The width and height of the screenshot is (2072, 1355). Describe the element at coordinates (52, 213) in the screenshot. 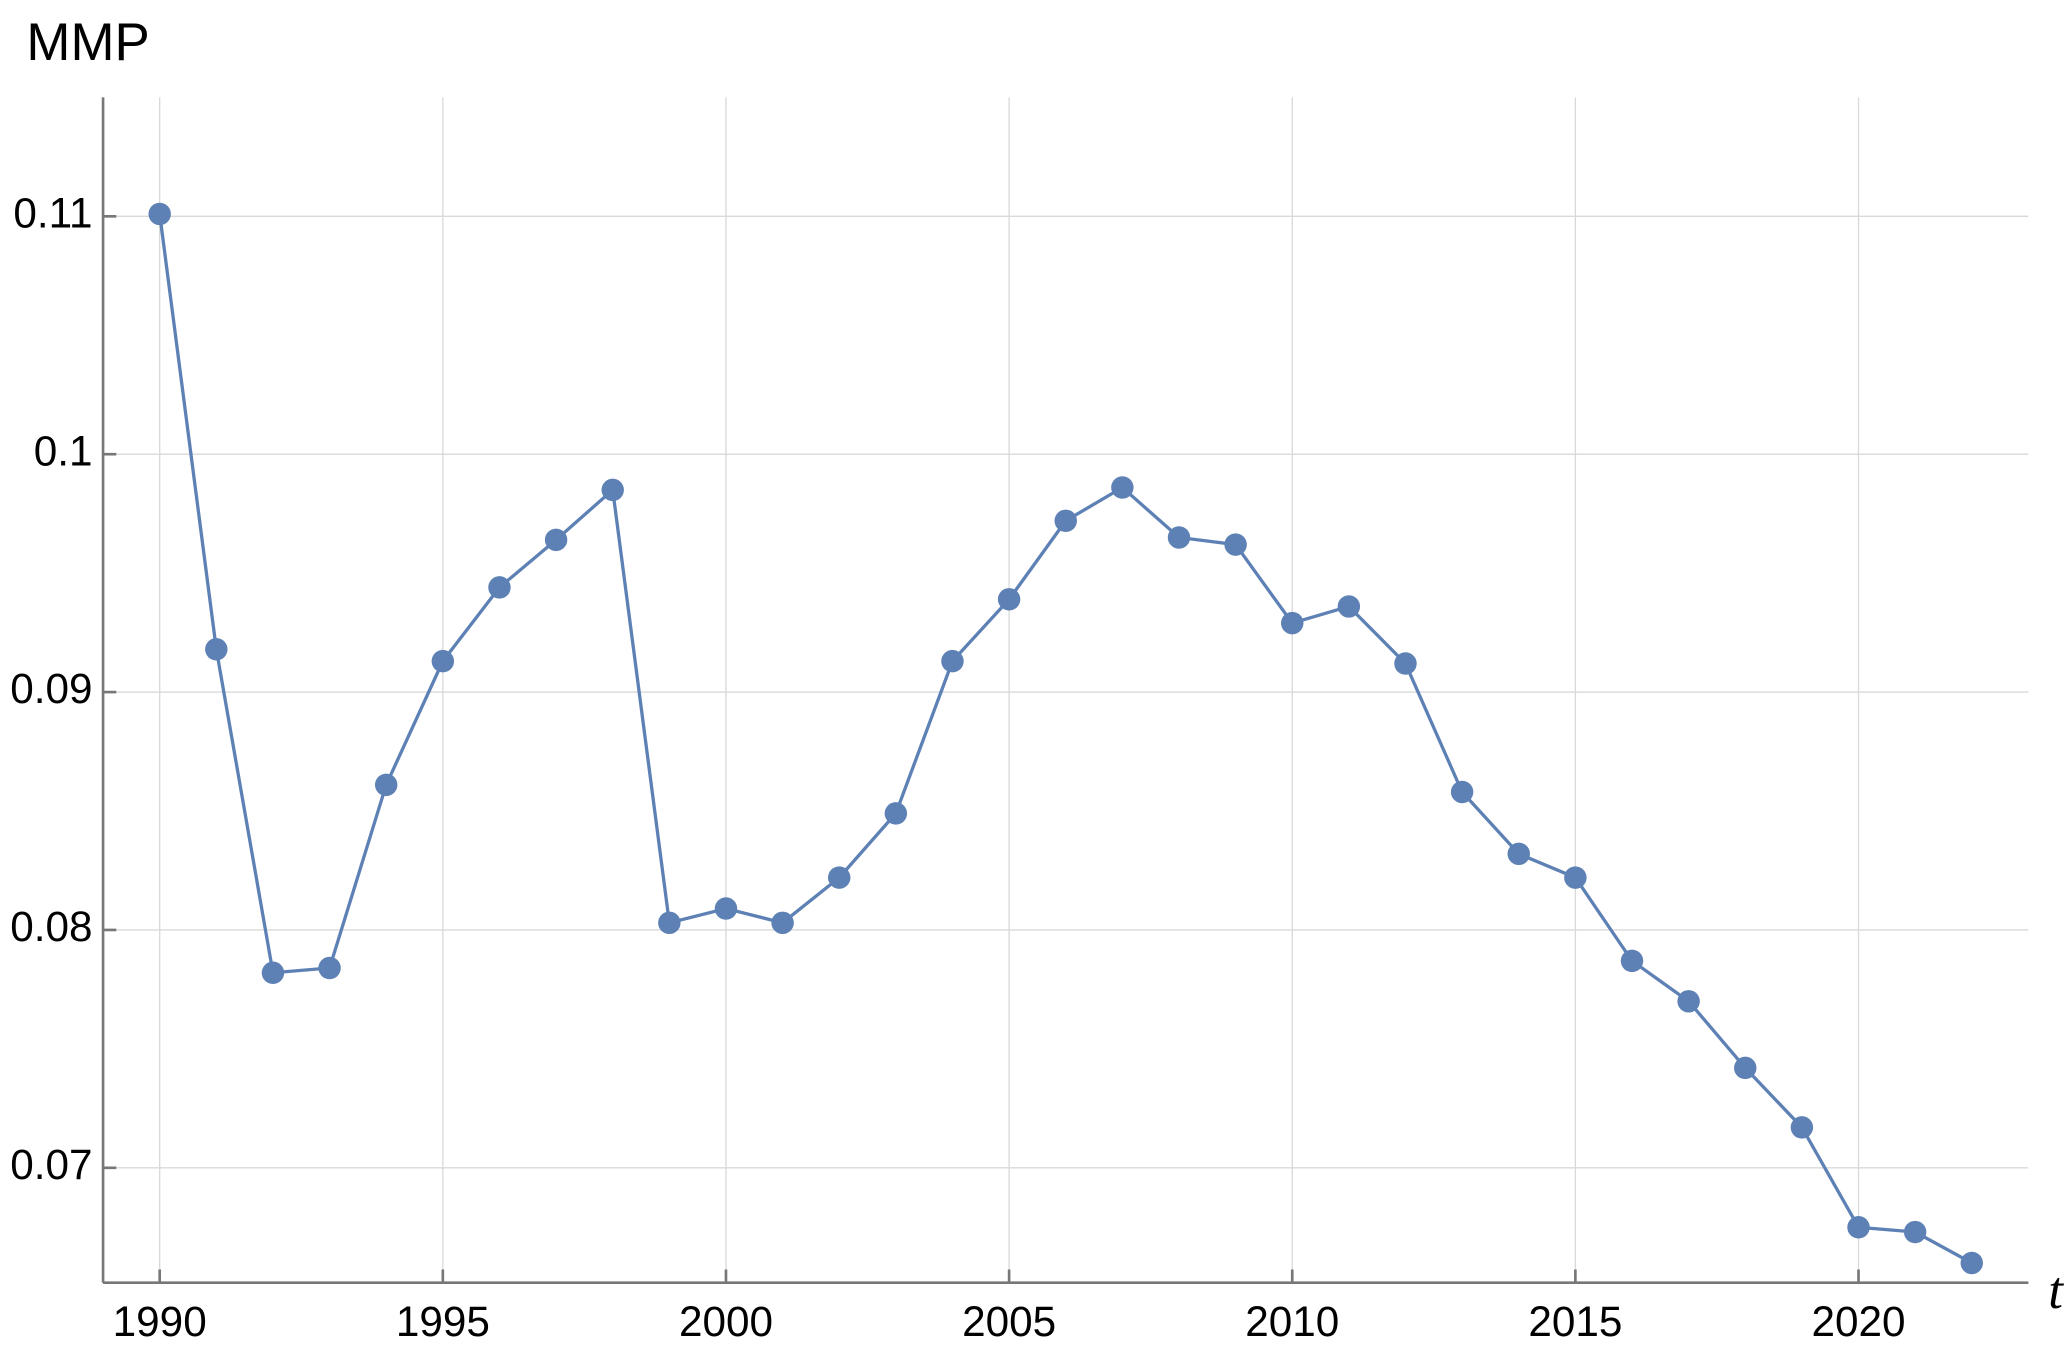

I see `y-tick-label: 0.11` at that location.